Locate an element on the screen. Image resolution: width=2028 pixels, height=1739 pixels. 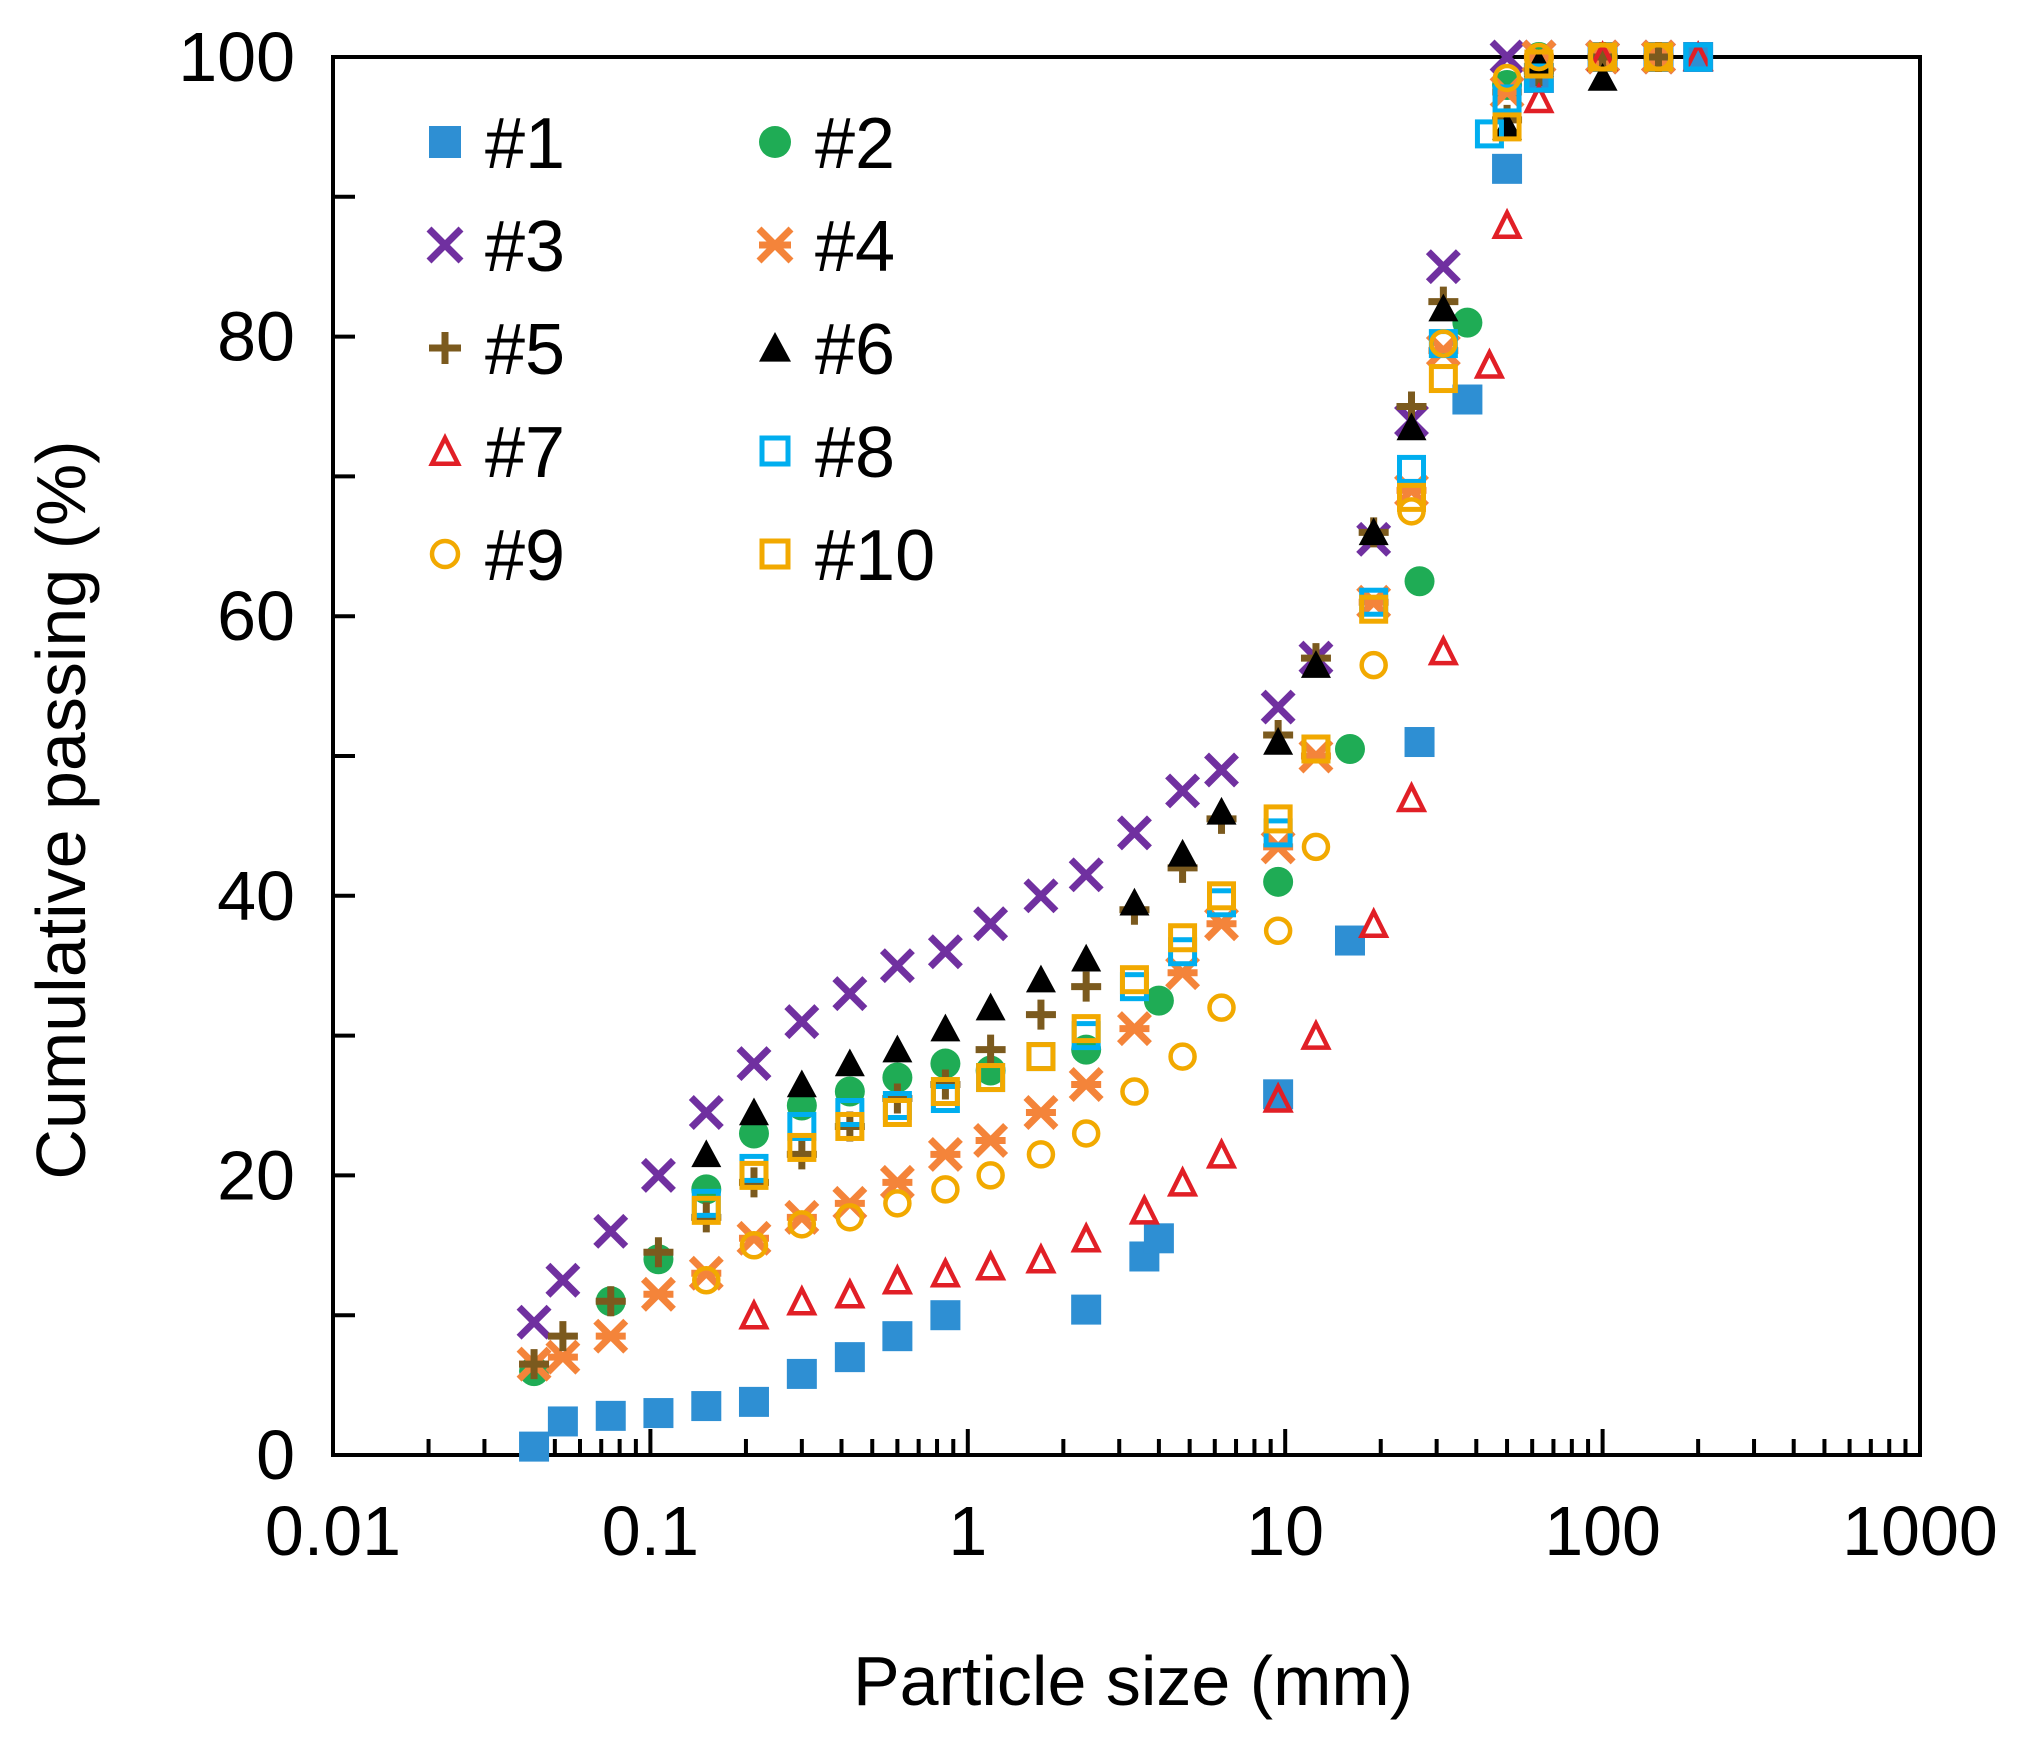
x-axis-title: Particle size (mm) is located at coordinates (1133, 1681).